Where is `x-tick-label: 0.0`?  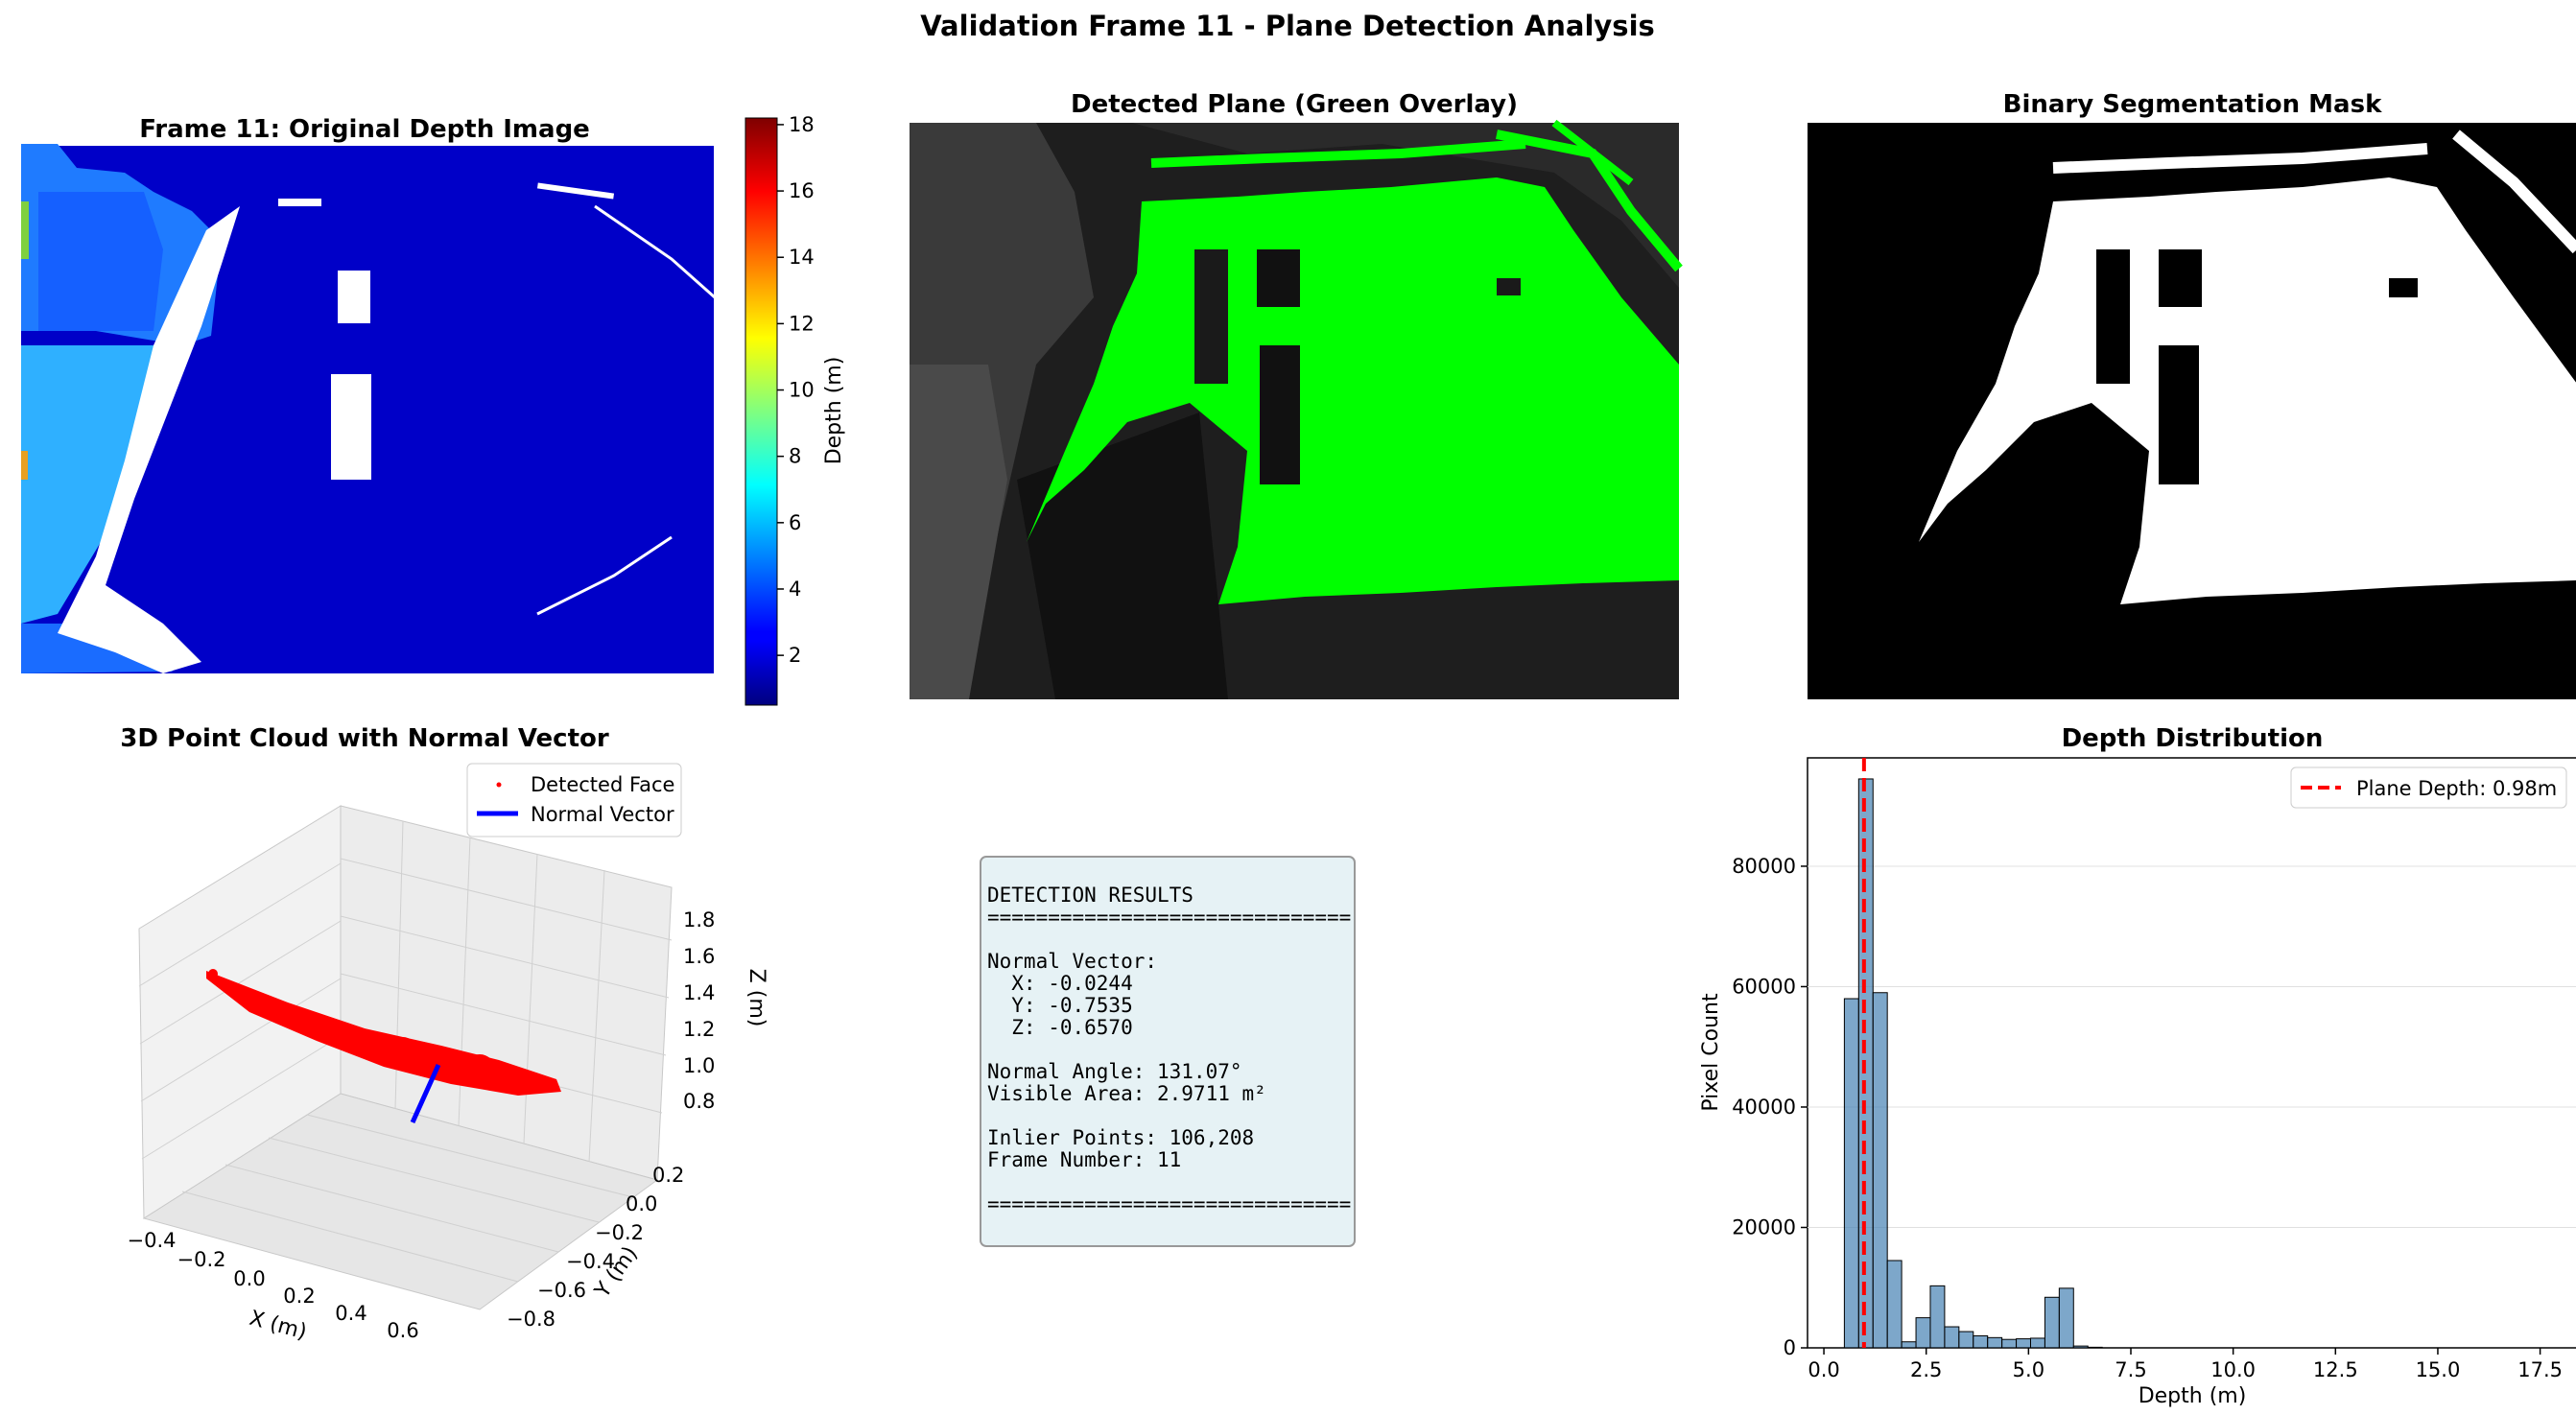
x-tick-label: 0.0 is located at coordinates (1823, 1369).